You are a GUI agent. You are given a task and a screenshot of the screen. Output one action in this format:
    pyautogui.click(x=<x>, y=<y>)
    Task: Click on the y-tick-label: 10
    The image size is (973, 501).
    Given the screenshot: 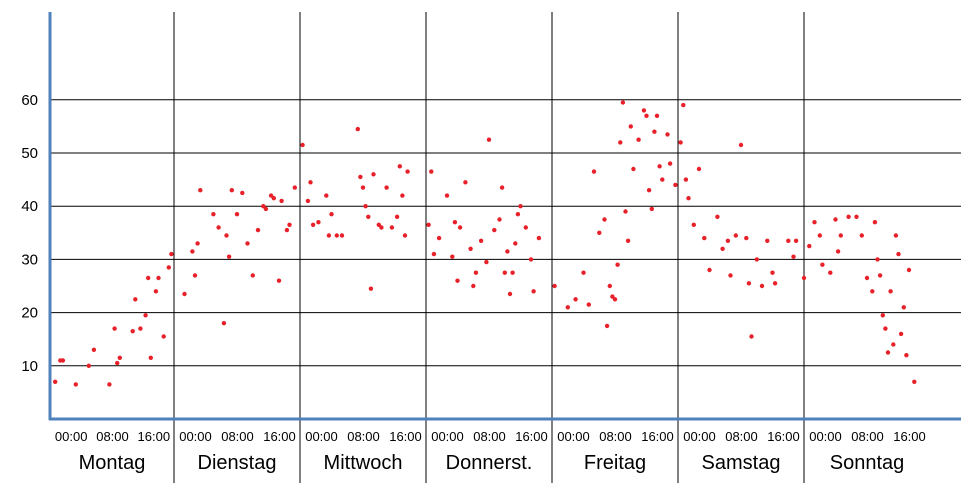 What is the action you would take?
    pyautogui.click(x=29, y=366)
    